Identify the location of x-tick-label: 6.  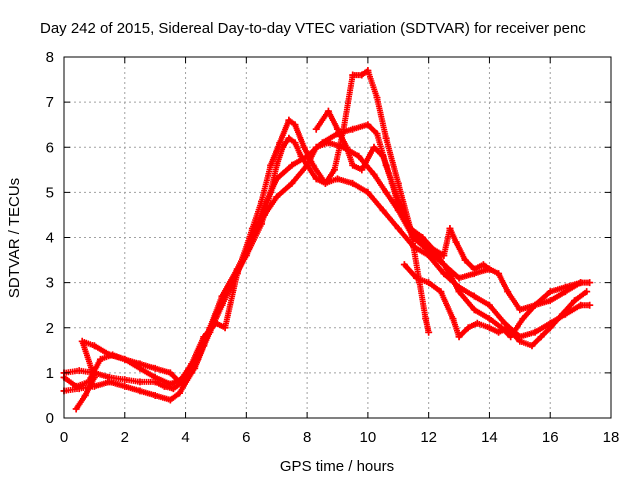
(246, 437).